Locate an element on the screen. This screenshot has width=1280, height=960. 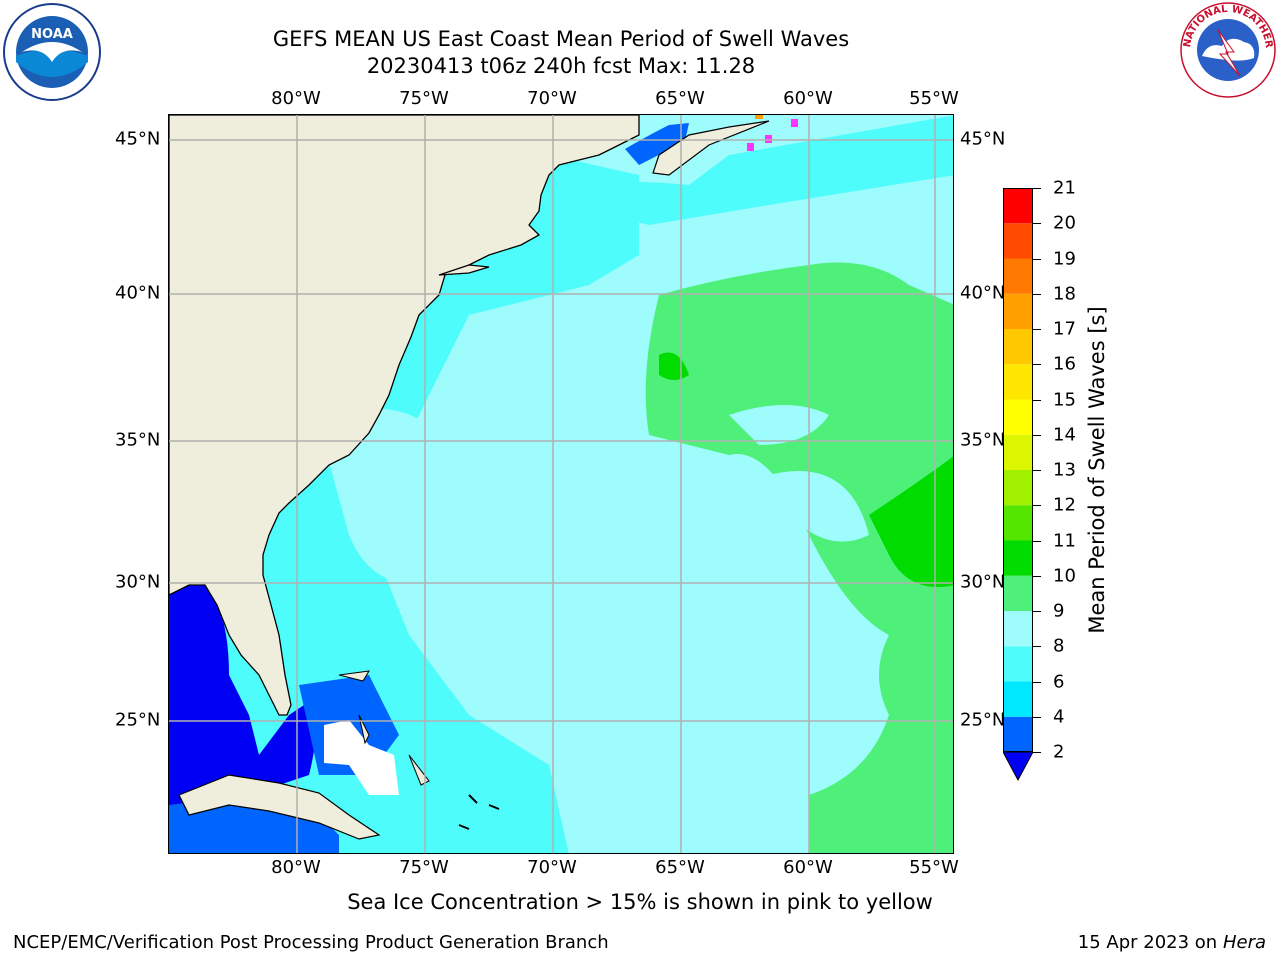
colorbar-tick-label: 14 is located at coordinates (1064, 435).